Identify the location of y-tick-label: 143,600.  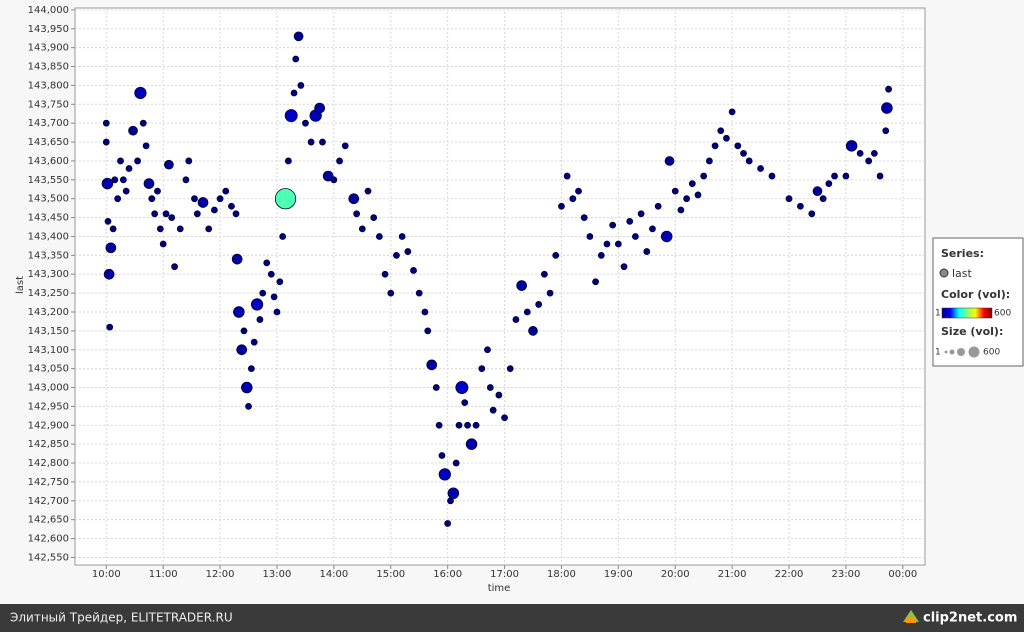
(48, 161).